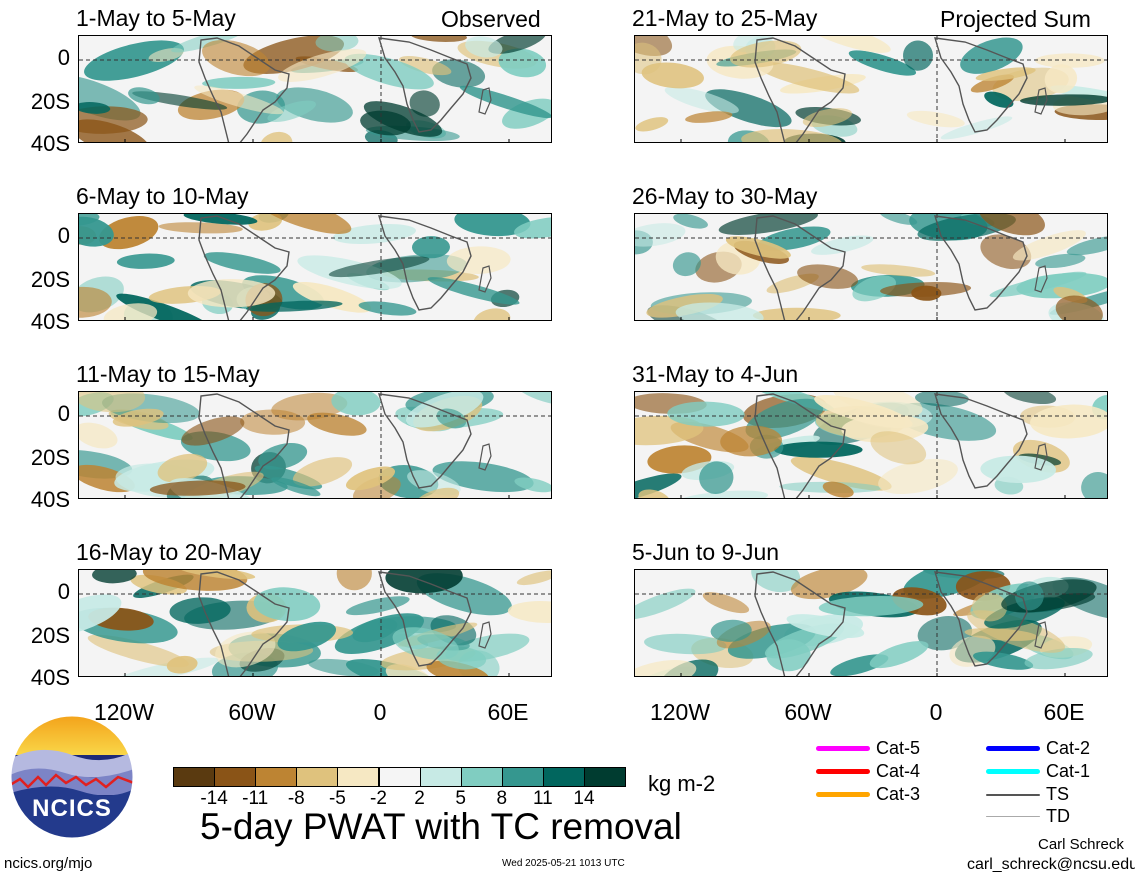 The width and height of the screenshot is (1135, 879). I want to click on chart-title: 5-day PWAT with TC removal, so click(441, 826).